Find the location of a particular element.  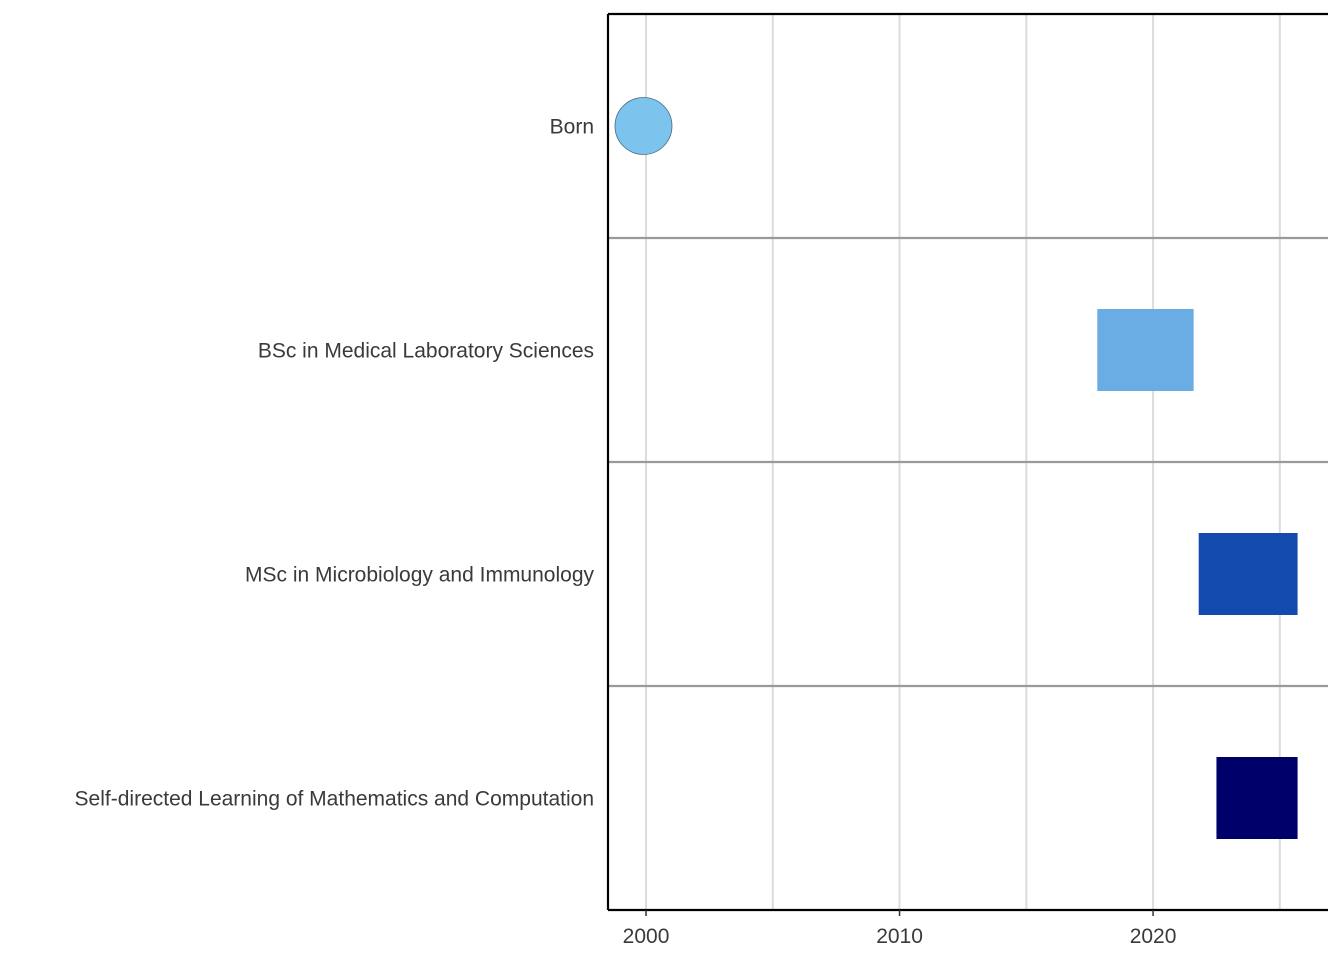

x-tick-labels: 2000 2010 2020 is located at coordinates (900, 929).